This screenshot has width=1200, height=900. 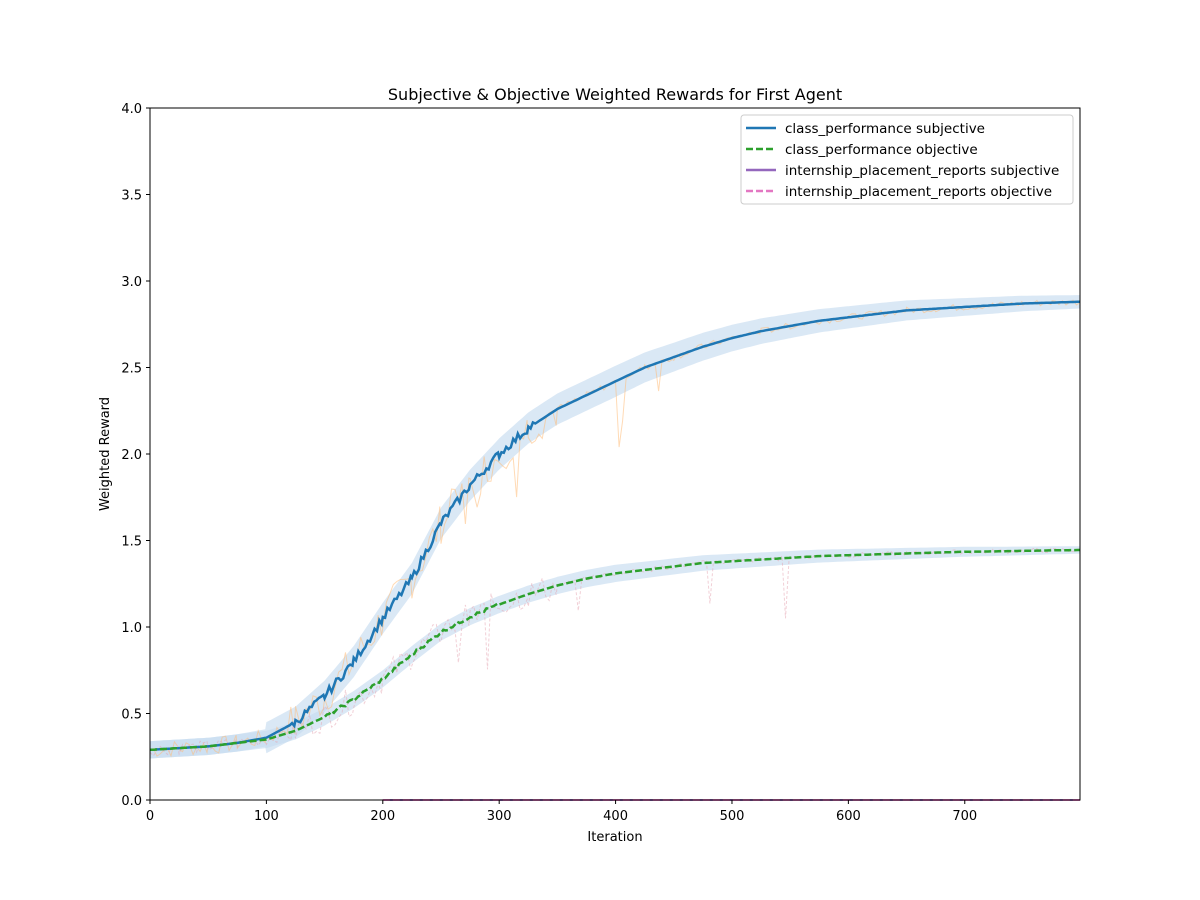 What do you see at coordinates (614, 837) in the screenshot?
I see `x-axis-label: Iteration` at bounding box center [614, 837].